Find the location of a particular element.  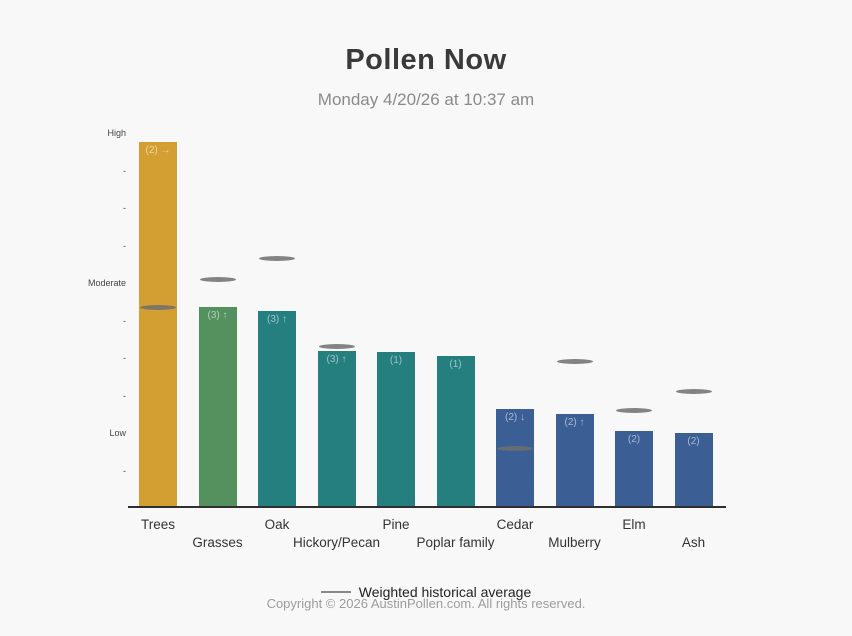

y-axis-tick-low: Low is located at coordinates (117, 433).